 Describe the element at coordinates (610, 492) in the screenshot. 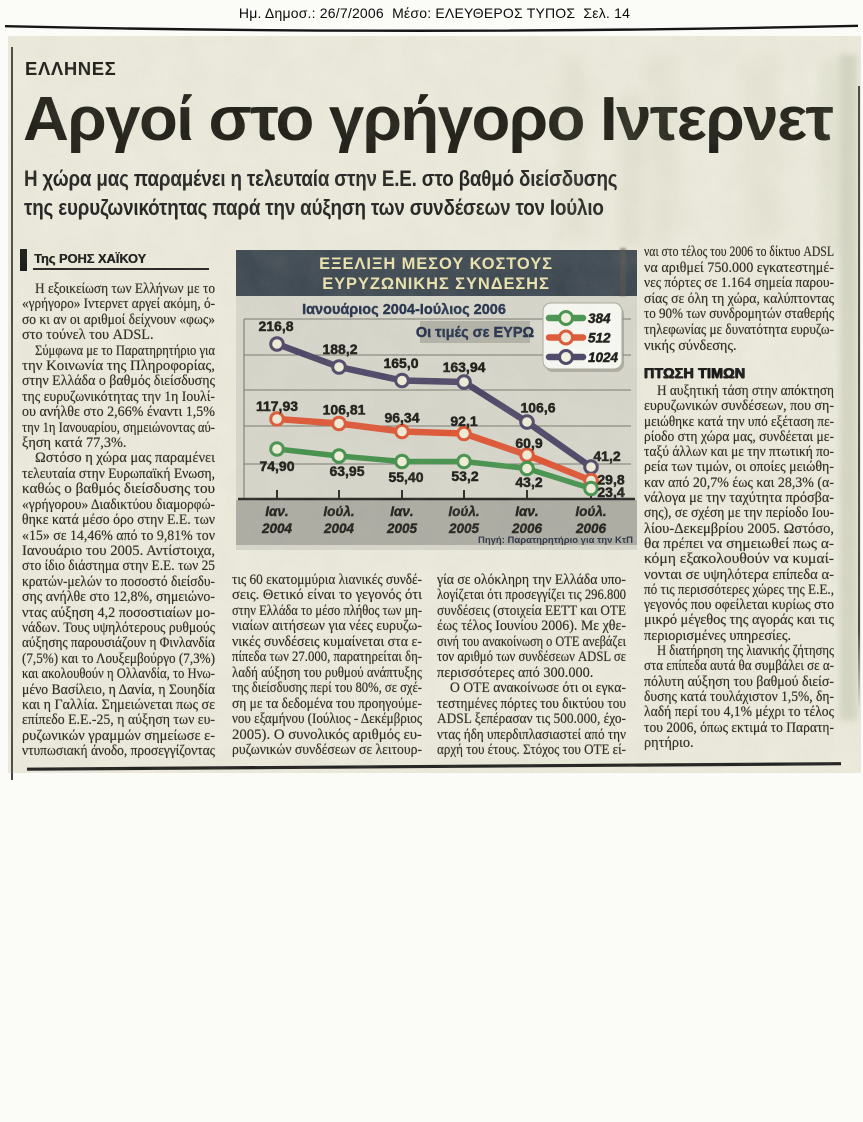

I see `svg-text: 23,4` at that location.